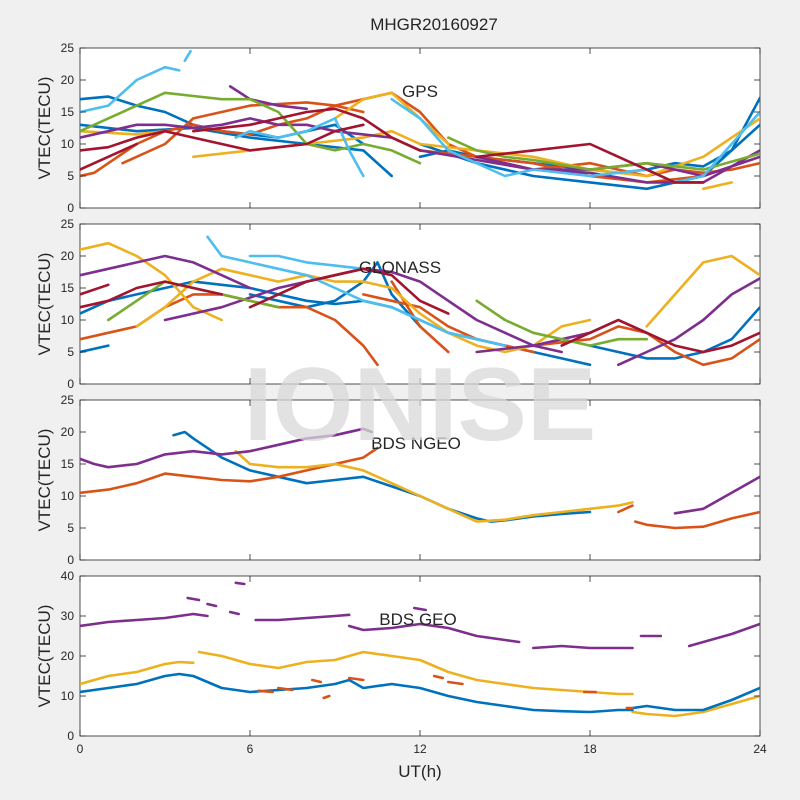 The image size is (800, 800). What do you see at coordinates (760, 749) in the screenshot?
I see `x-tick-label: 24` at bounding box center [760, 749].